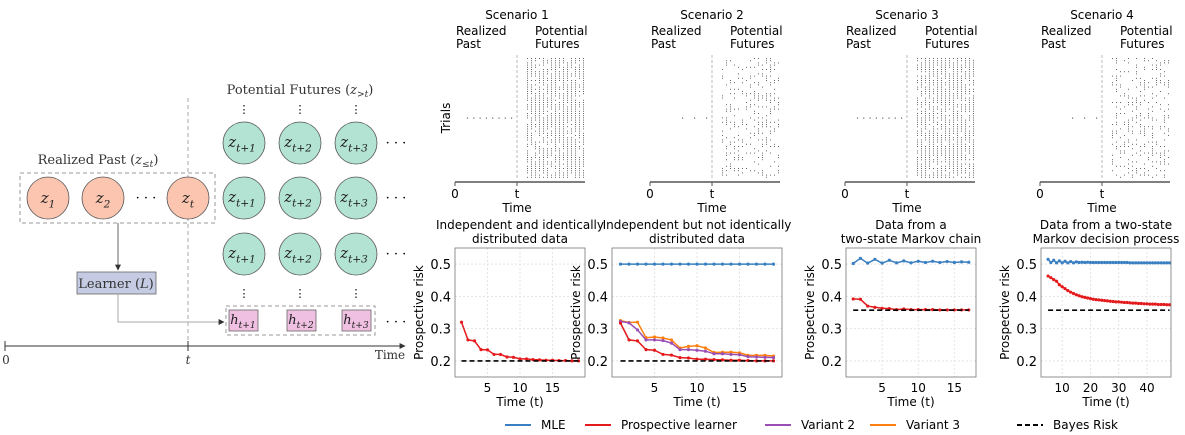 This screenshot has width=1185, height=435. Describe the element at coordinates (906, 208) in the screenshot. I see `time-axis-label: Time` at that location.